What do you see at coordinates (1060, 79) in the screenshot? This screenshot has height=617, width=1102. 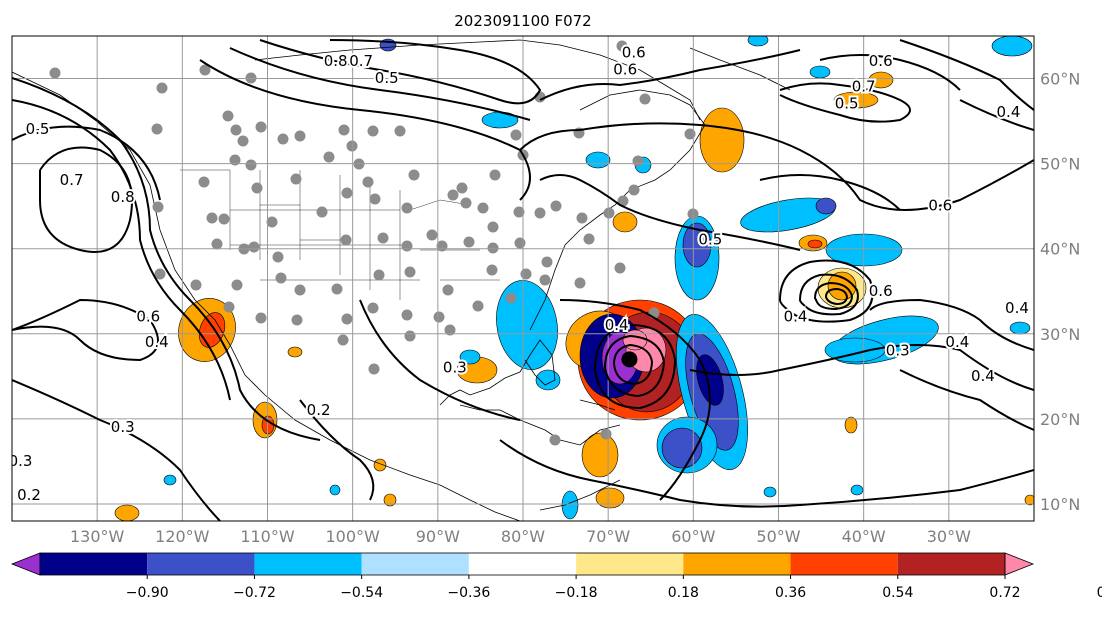 I see `y-tick-label: 60°N` at bounding box center [1060, 79].